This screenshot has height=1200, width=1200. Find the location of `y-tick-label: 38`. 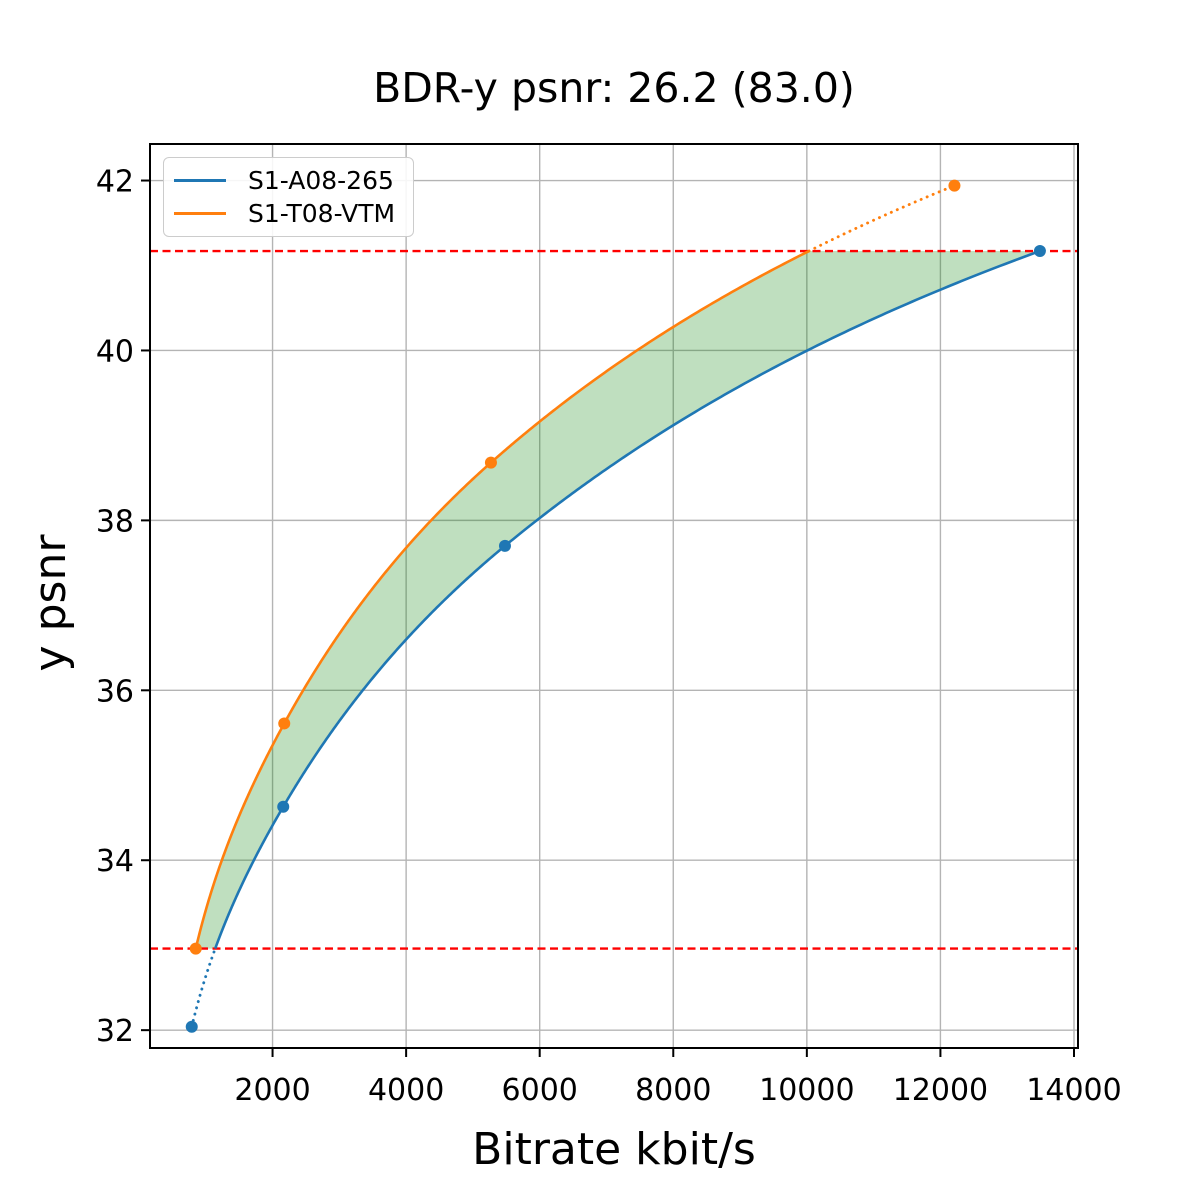

y-tick-label: 38 is located at coordinates (115, 521).